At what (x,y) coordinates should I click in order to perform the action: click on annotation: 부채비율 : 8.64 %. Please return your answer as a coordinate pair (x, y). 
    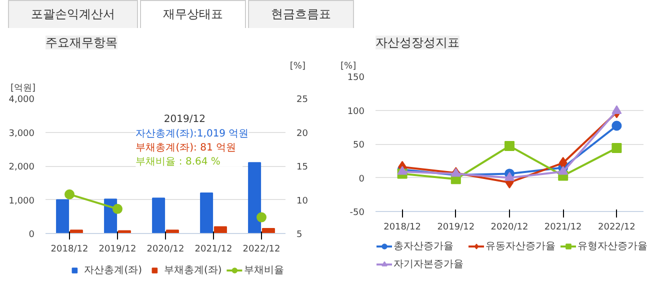
    Looking at the image, I should click on (178, 162).